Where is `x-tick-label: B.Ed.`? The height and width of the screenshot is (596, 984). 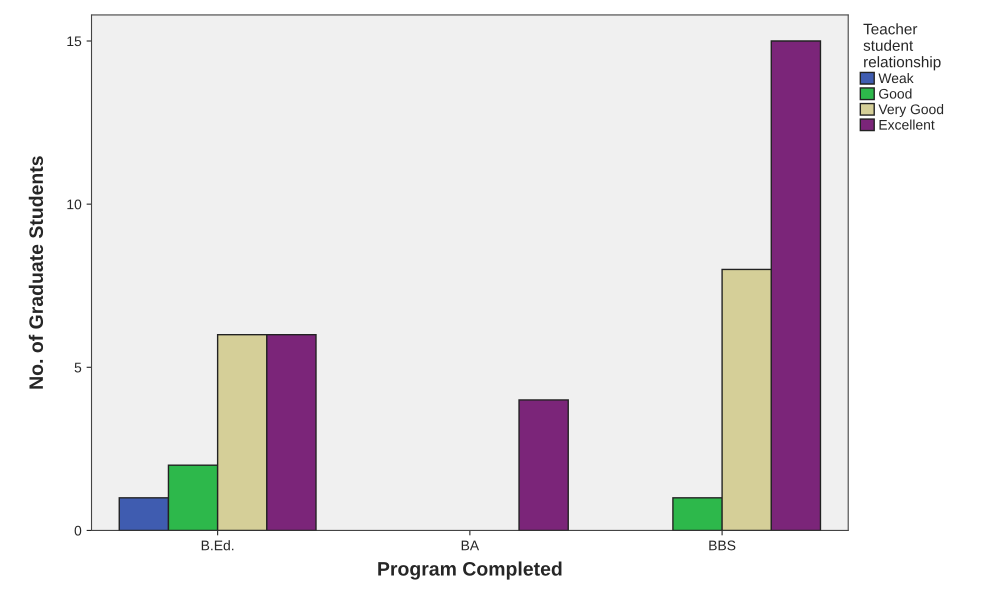 x-tick-label: B.Ed. is located at coordinates (218, 545).